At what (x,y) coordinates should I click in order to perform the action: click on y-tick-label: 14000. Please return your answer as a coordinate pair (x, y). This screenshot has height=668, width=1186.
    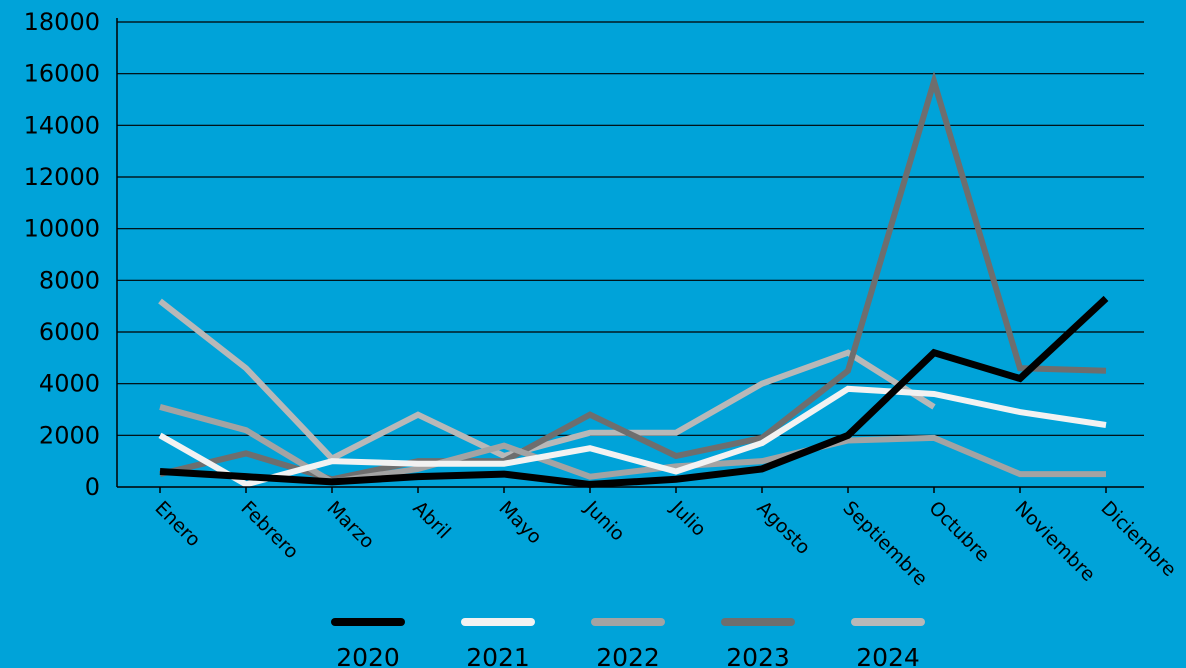
    Looking at the image, I should click on (62, 125).